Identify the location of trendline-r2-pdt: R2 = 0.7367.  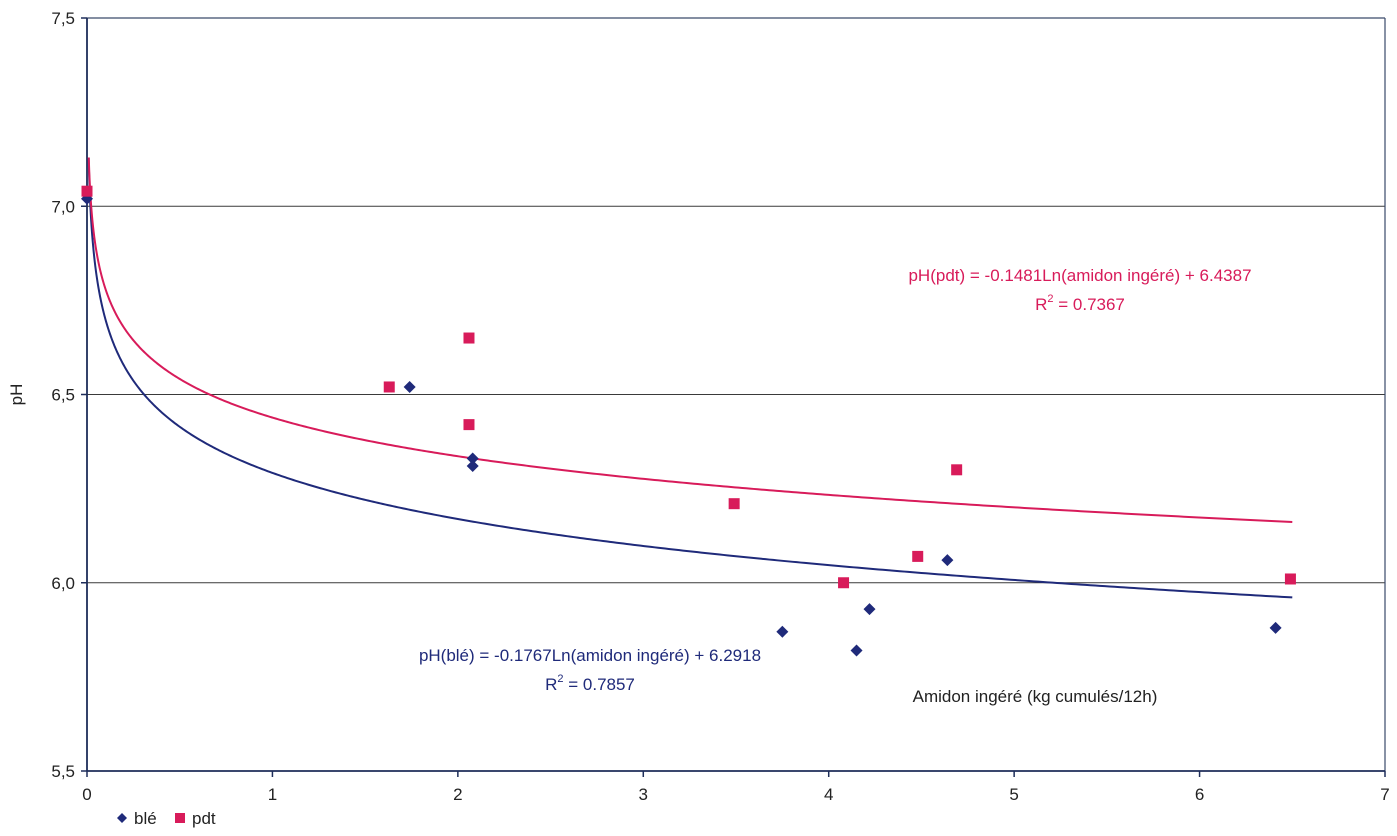
(1080, 303).